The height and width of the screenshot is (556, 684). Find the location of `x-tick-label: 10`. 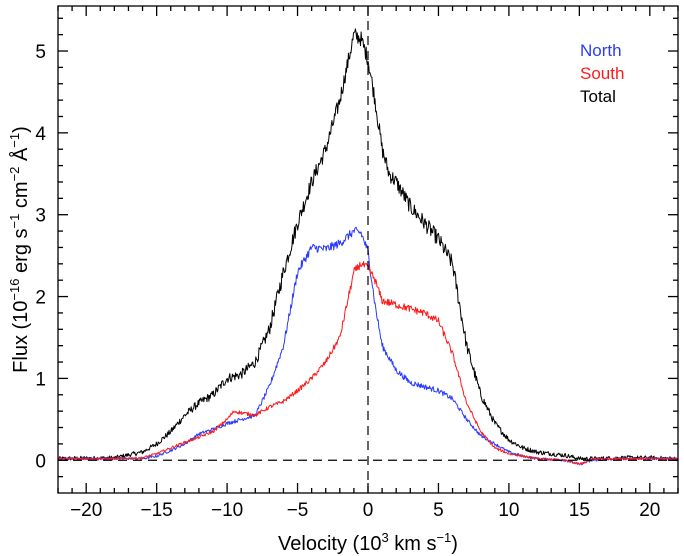

x-tick-label: 10 is located at coordinates (508, 510).